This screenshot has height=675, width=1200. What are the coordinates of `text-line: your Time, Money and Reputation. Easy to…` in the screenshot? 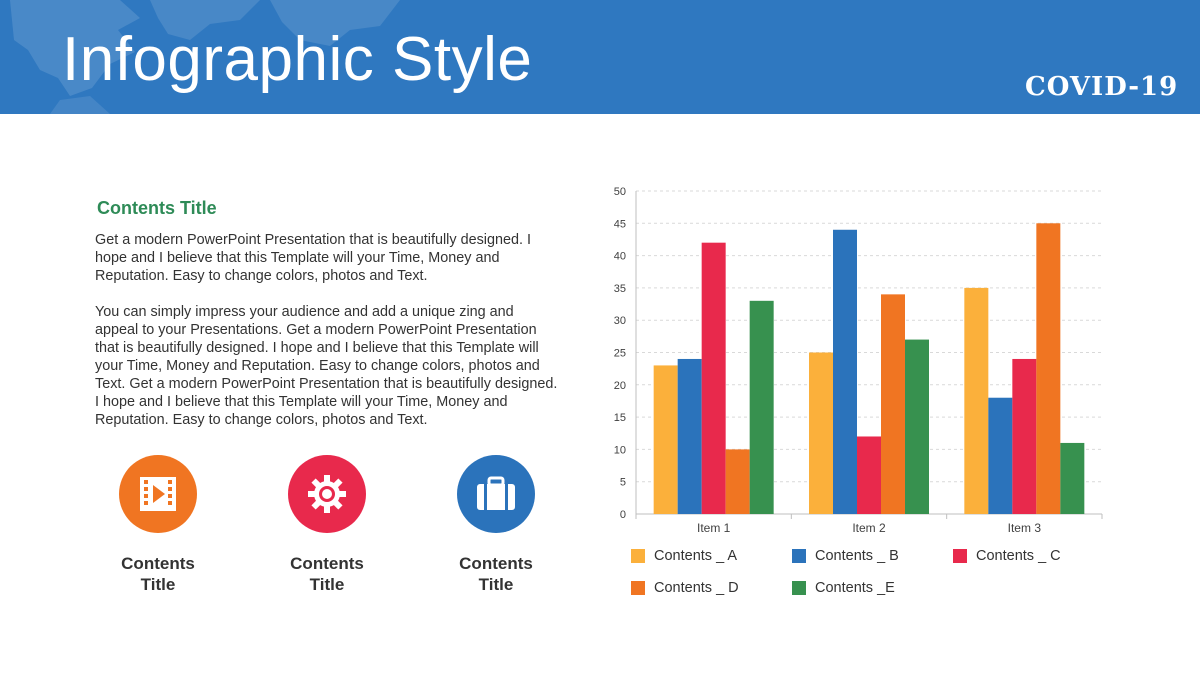 It's located at (317, 366).